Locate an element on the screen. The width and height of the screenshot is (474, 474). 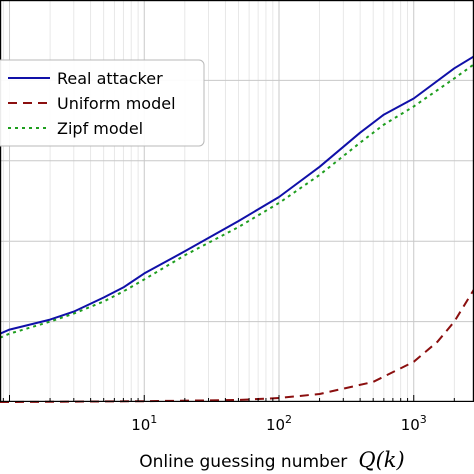
x-axis-label-math: Q(k) is located at coordinates (381, 460).